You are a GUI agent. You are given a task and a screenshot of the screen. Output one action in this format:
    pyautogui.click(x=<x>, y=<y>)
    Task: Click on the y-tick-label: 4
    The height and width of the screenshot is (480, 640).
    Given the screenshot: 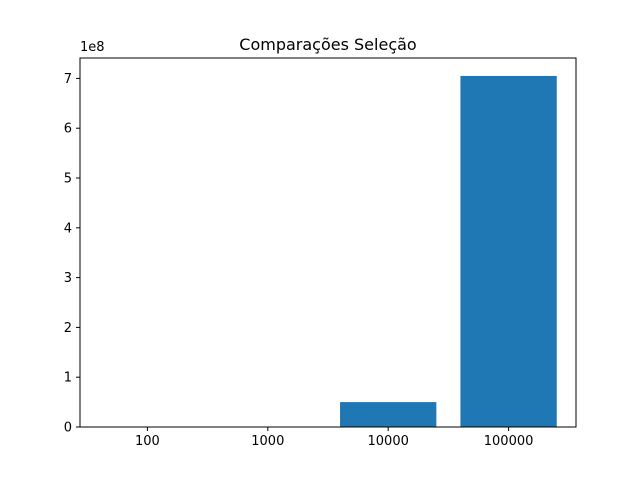 What is the action you would take?
    pyautogui.click(x=68, y=228)
    